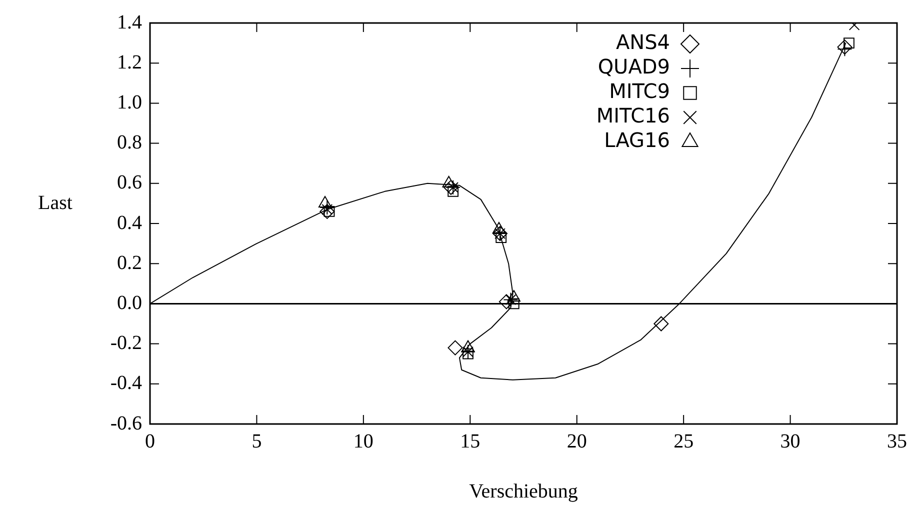 Image resolution: width=916 pixels, height=508 pixels. Describe the element at coordinates (129, 62) in the screenshot. I see `y-tick-label: 1.2` at that location.